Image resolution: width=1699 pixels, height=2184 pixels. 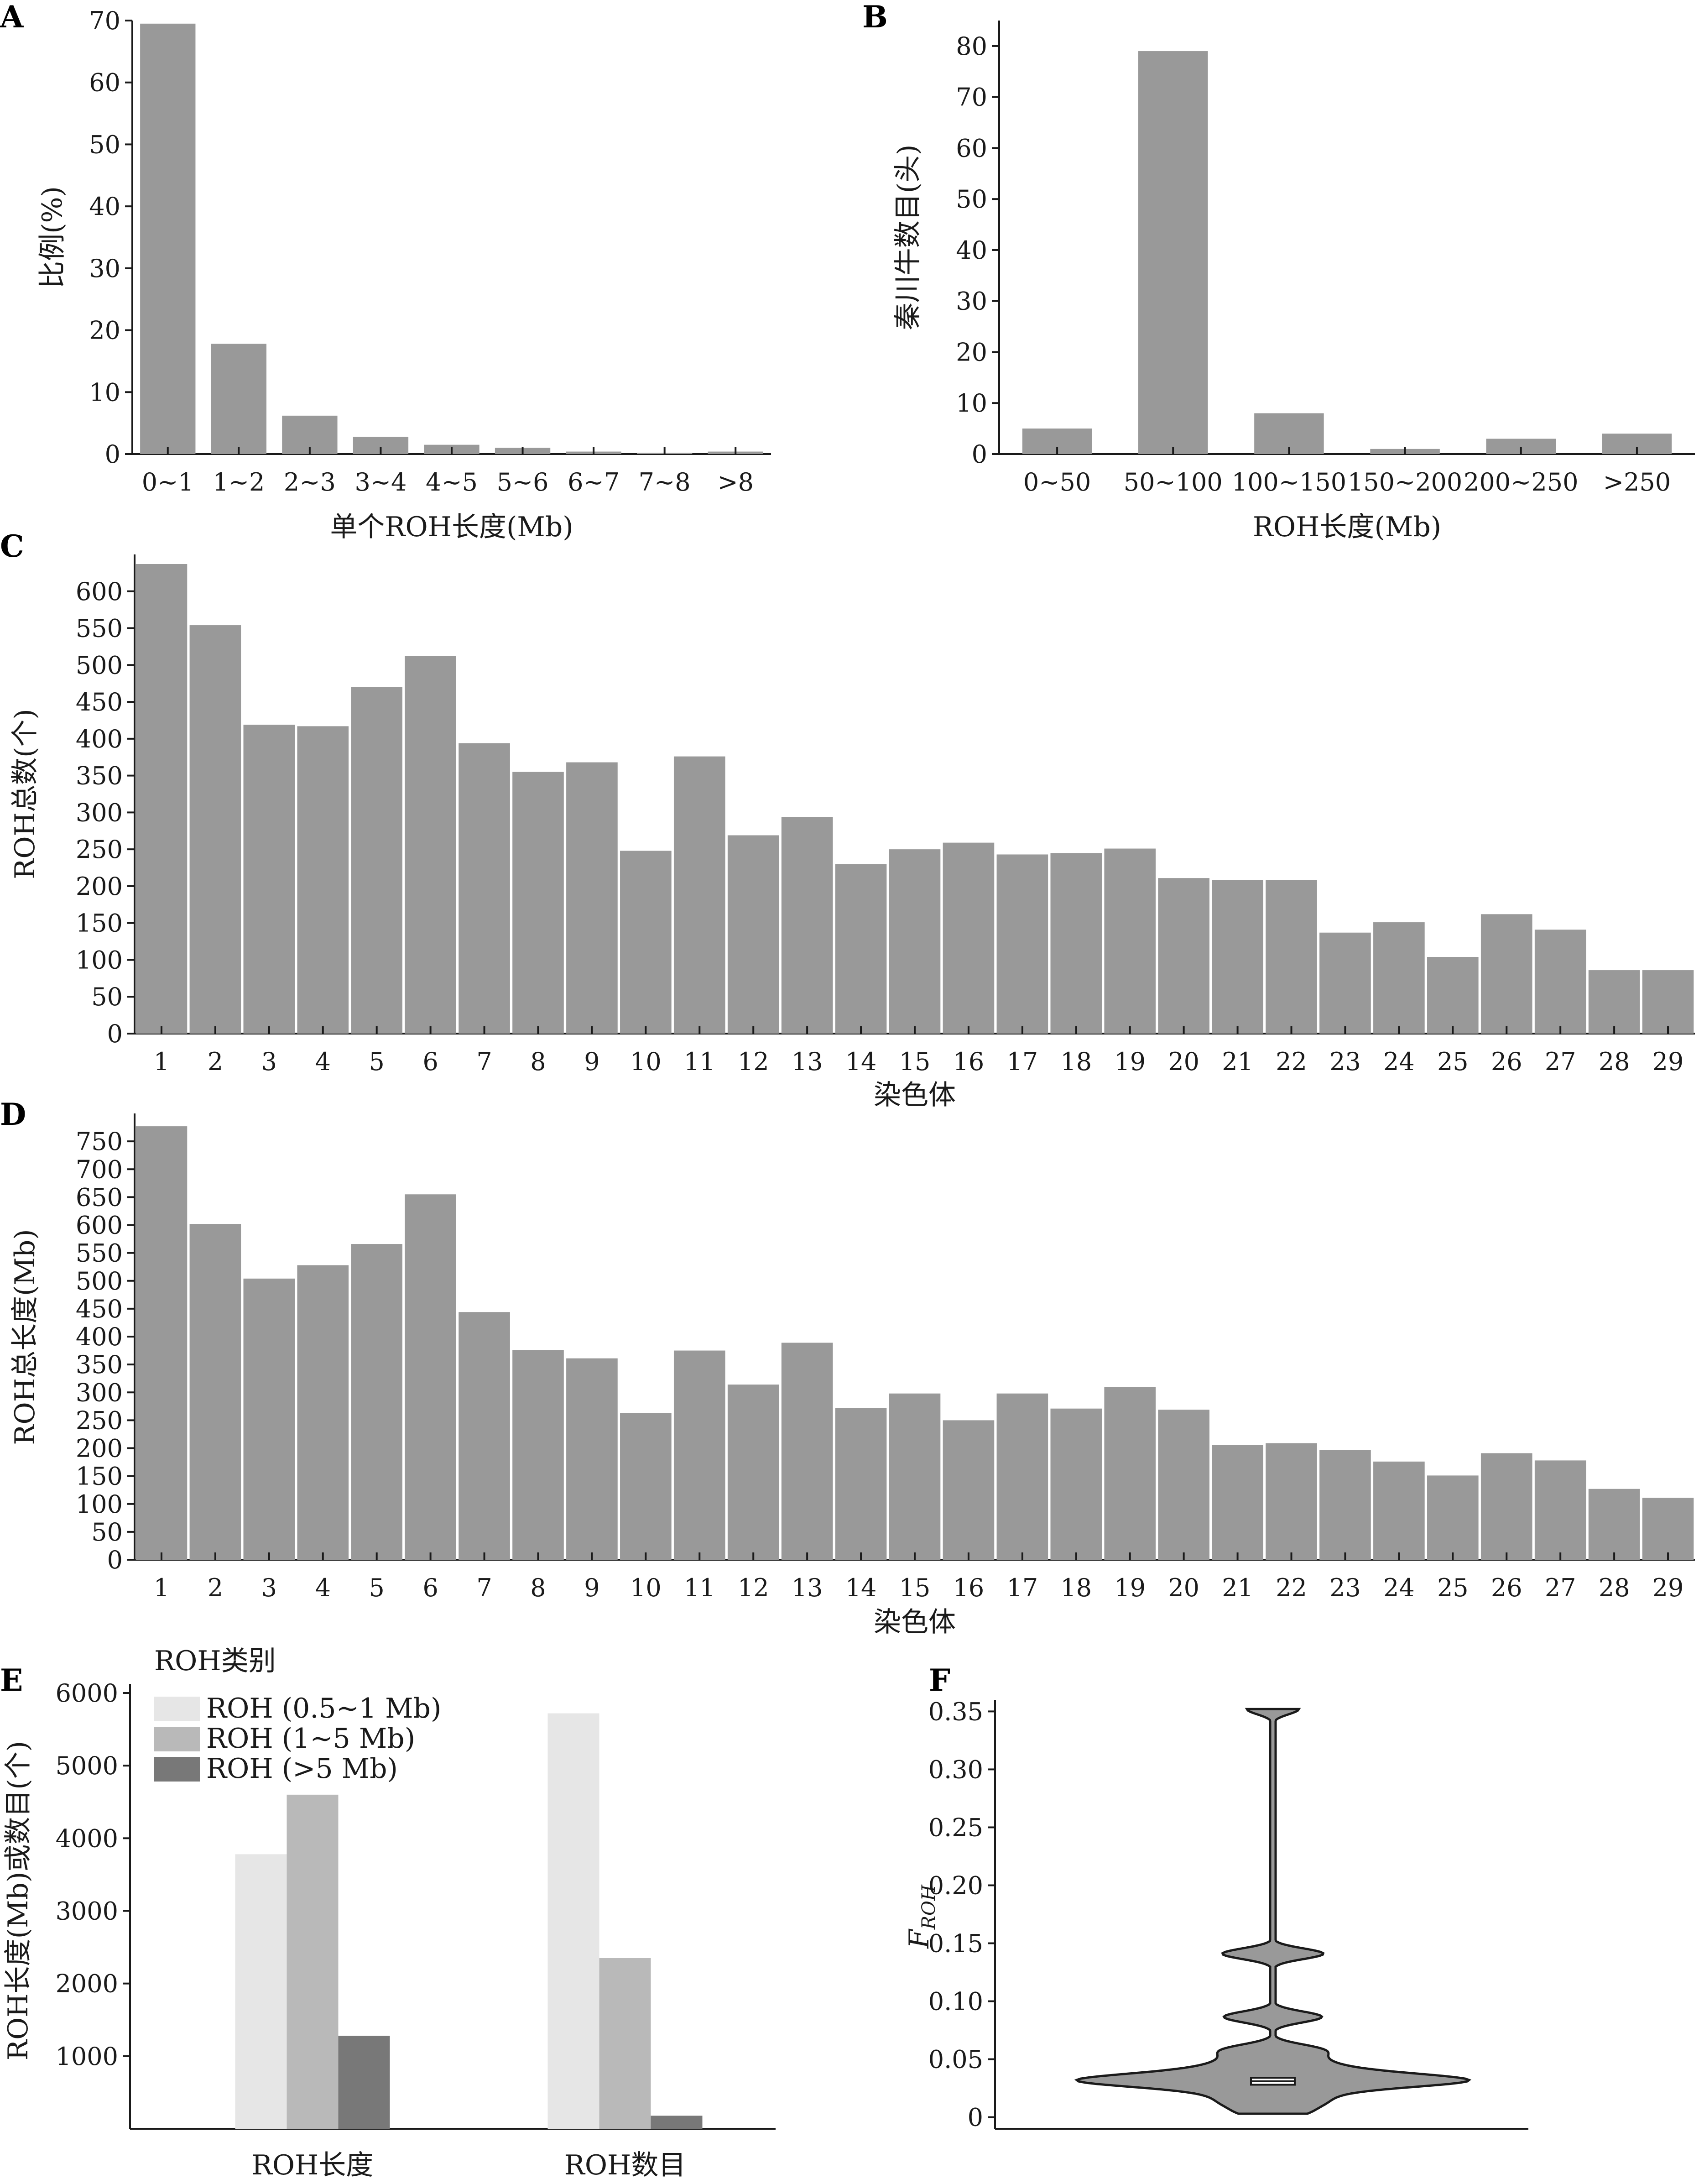 What do you see at coordinates (99, 1477) in the screenshot?
I see `y-tick-label: 150` at bounding box center [99, 1477].